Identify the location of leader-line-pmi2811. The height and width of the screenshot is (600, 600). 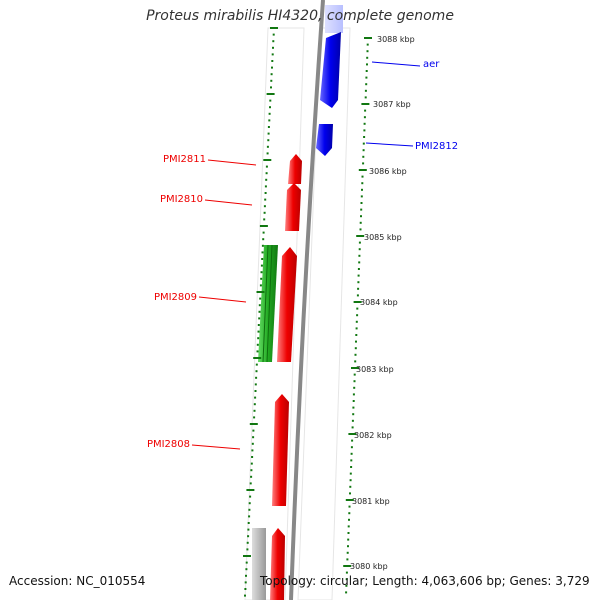
(232, 162).